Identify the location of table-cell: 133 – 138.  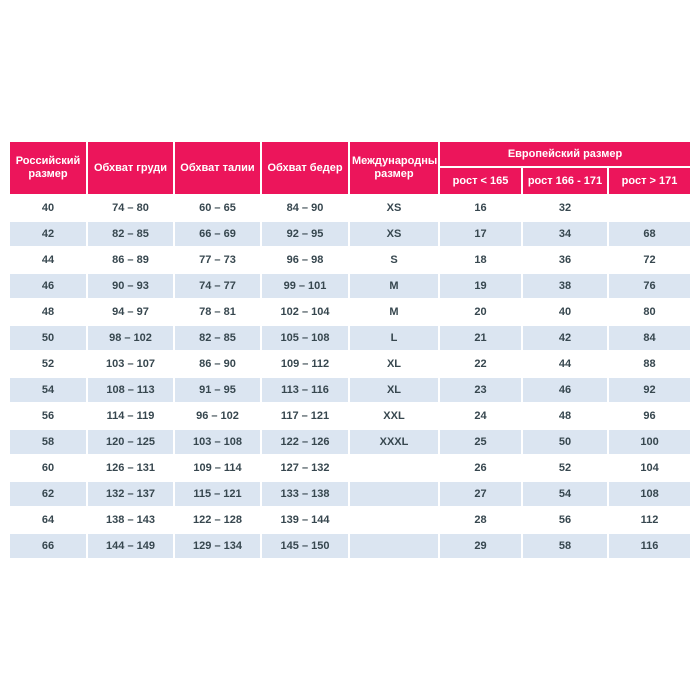
(305, 494).